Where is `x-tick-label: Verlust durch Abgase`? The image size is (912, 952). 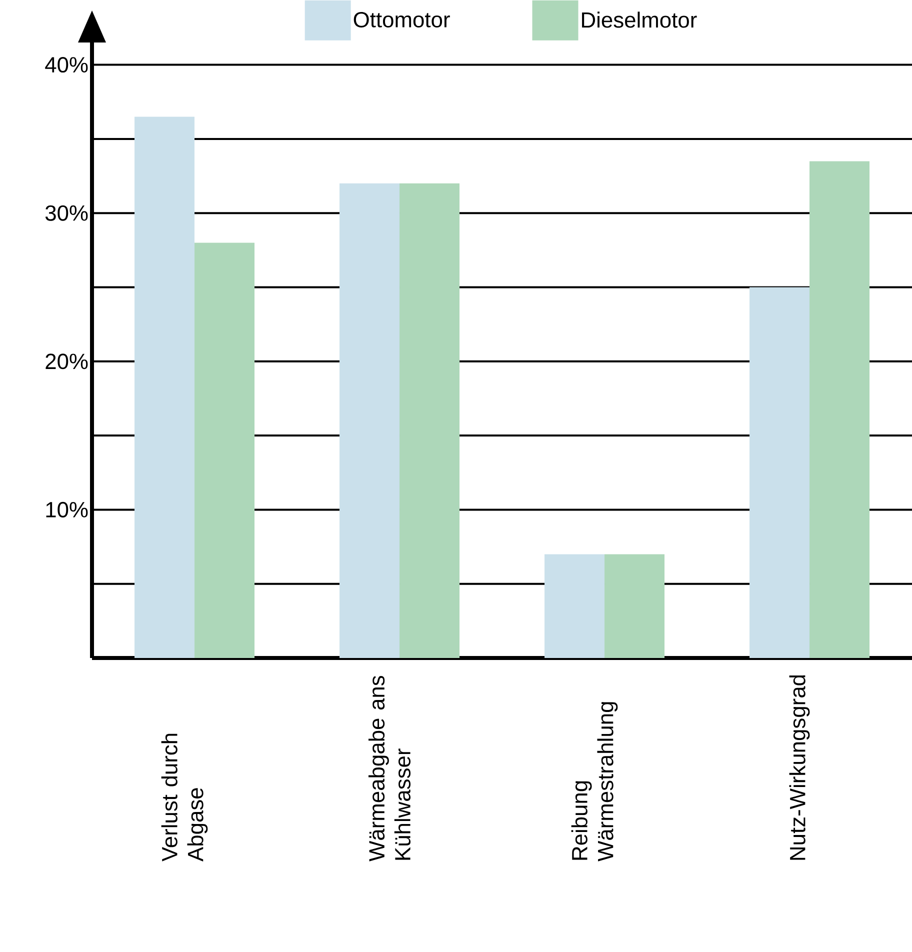
x-tick-label: Verlust durch Abgase is located at coordinates (184, 798).